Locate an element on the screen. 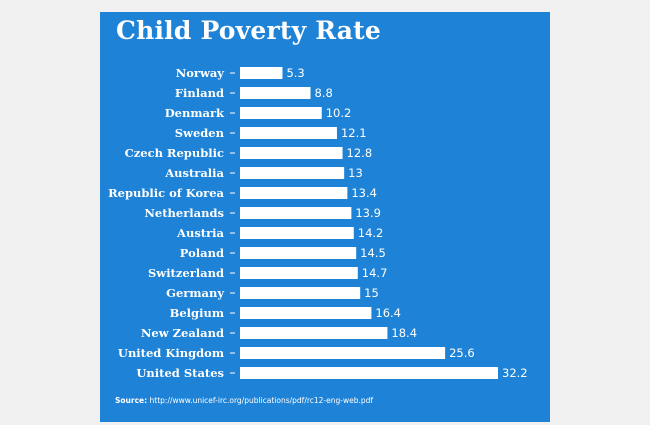 This screenshot has height=425, width=650. bar-sweden is located at coordinates (288, 133).